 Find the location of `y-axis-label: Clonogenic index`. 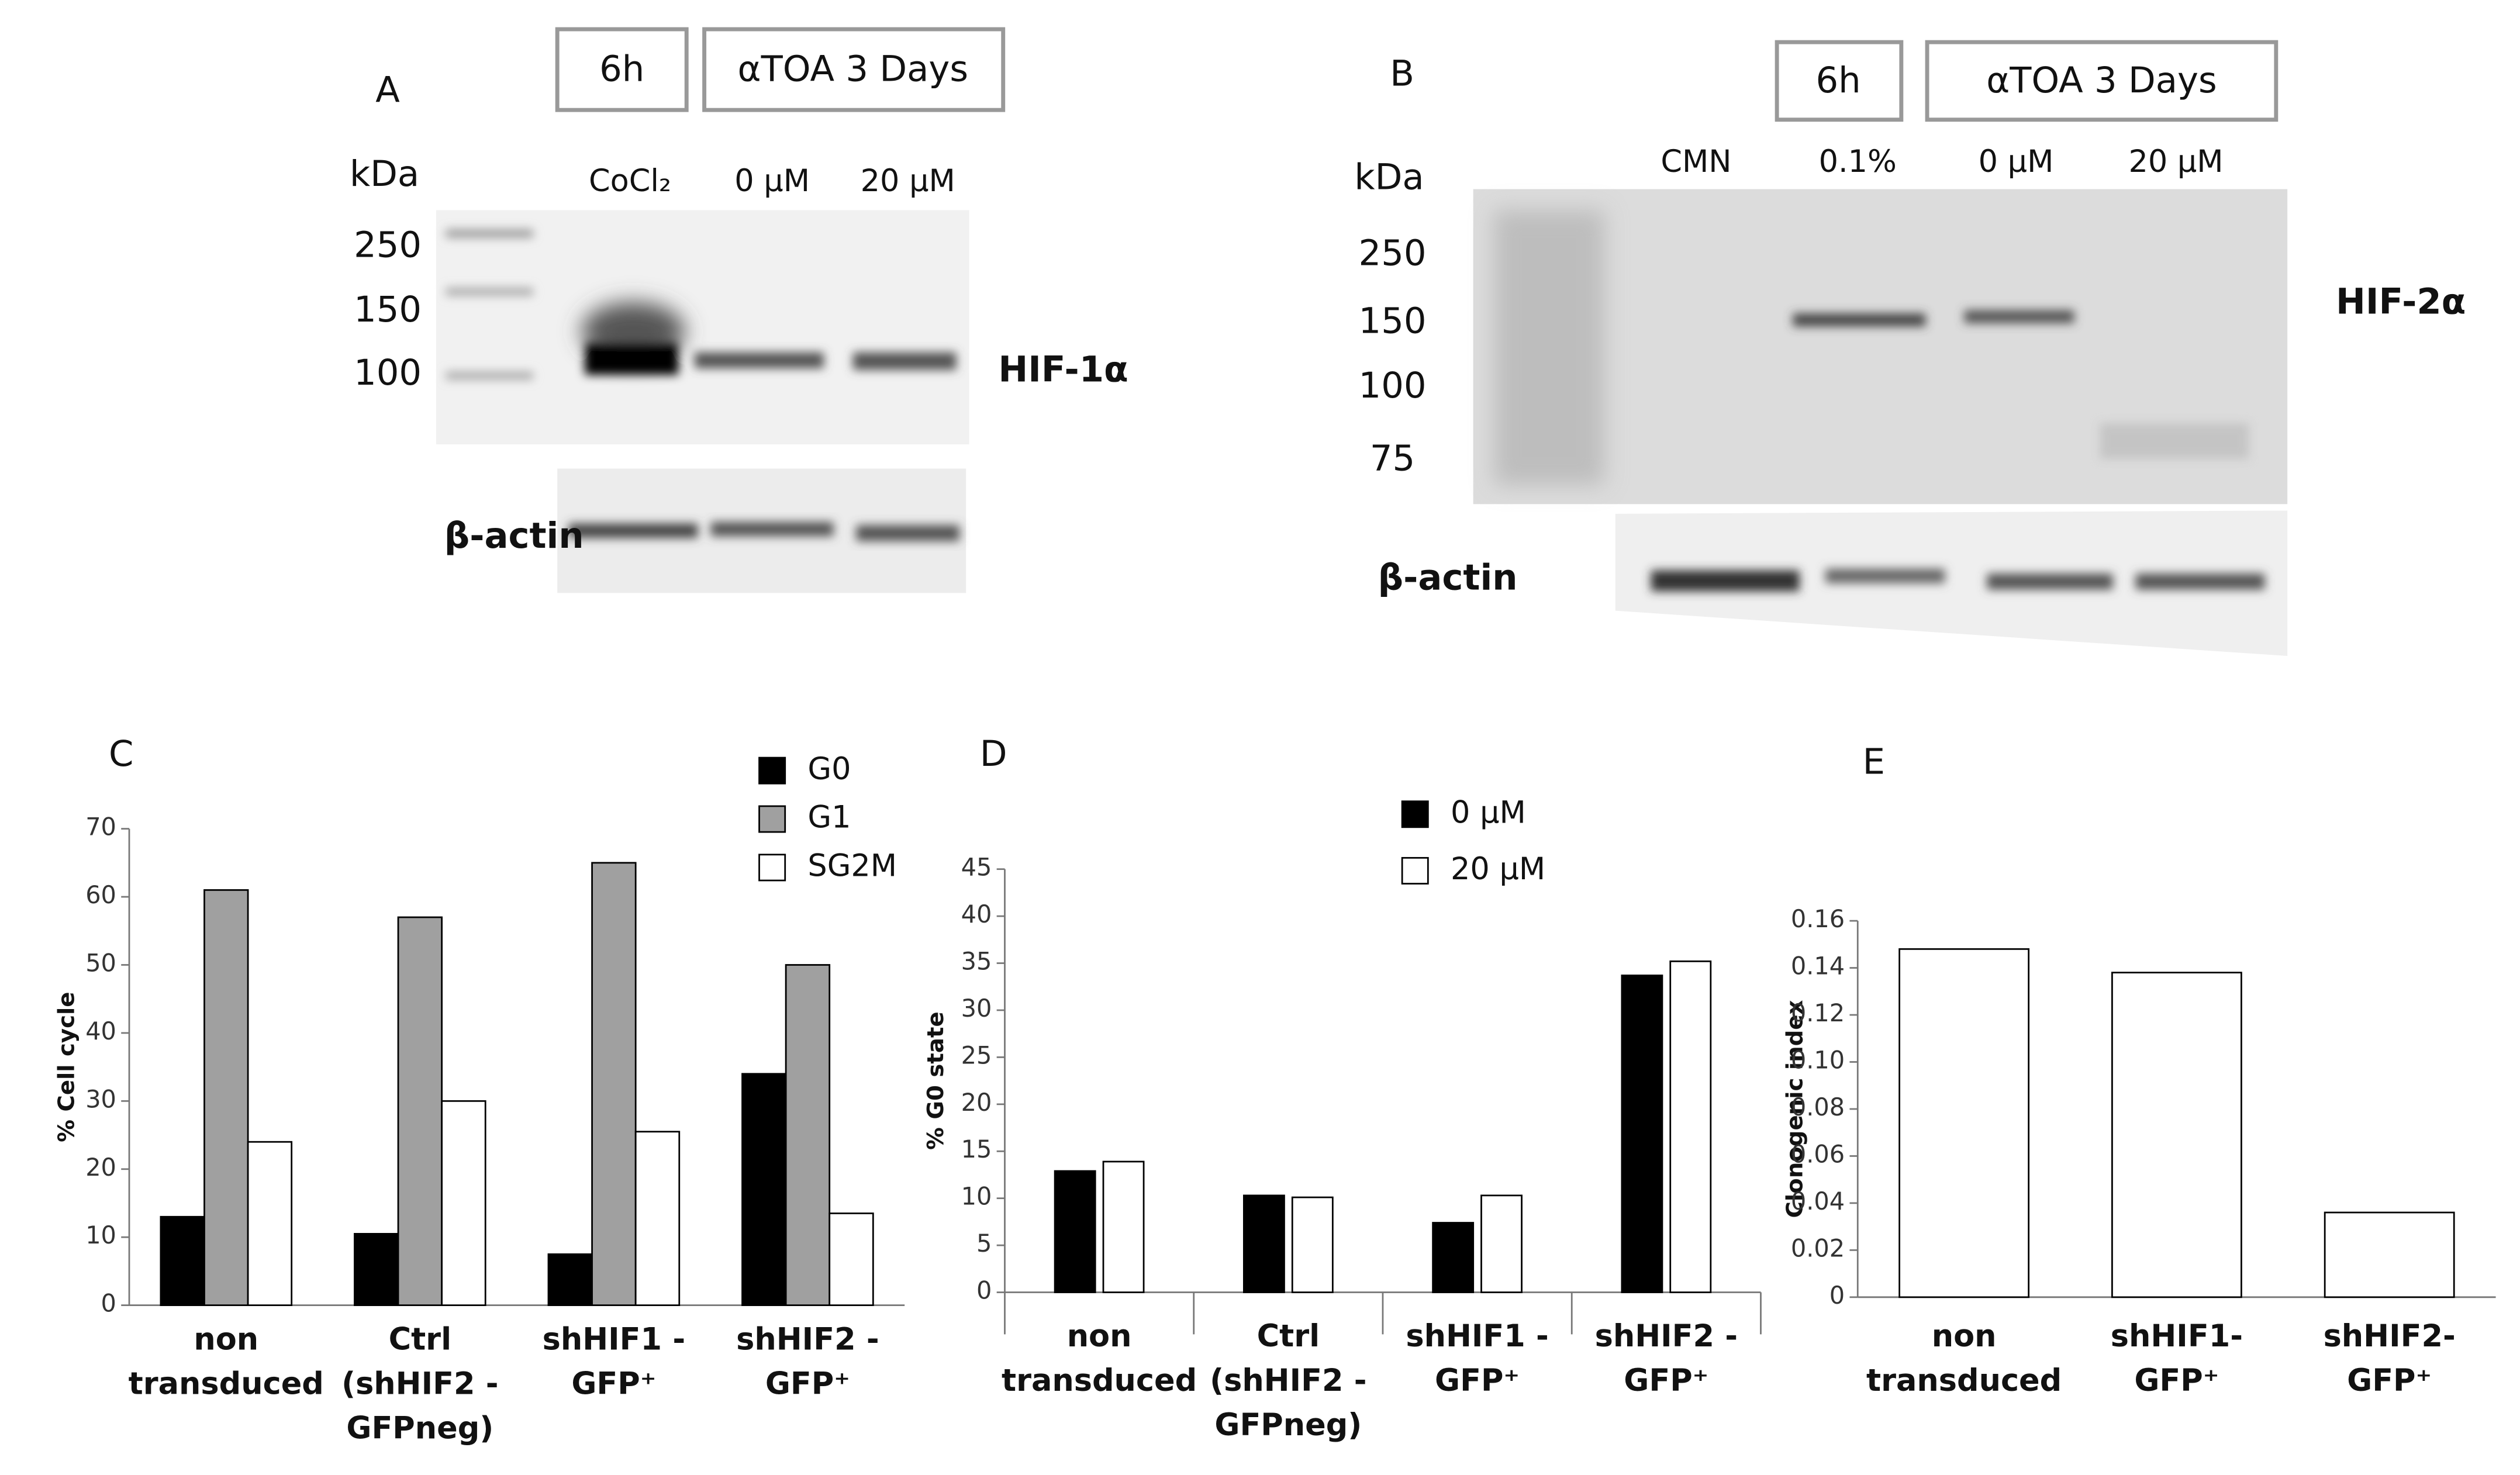

y-axis-label: Clonogenic index is located at coordinates (1795, 1109).